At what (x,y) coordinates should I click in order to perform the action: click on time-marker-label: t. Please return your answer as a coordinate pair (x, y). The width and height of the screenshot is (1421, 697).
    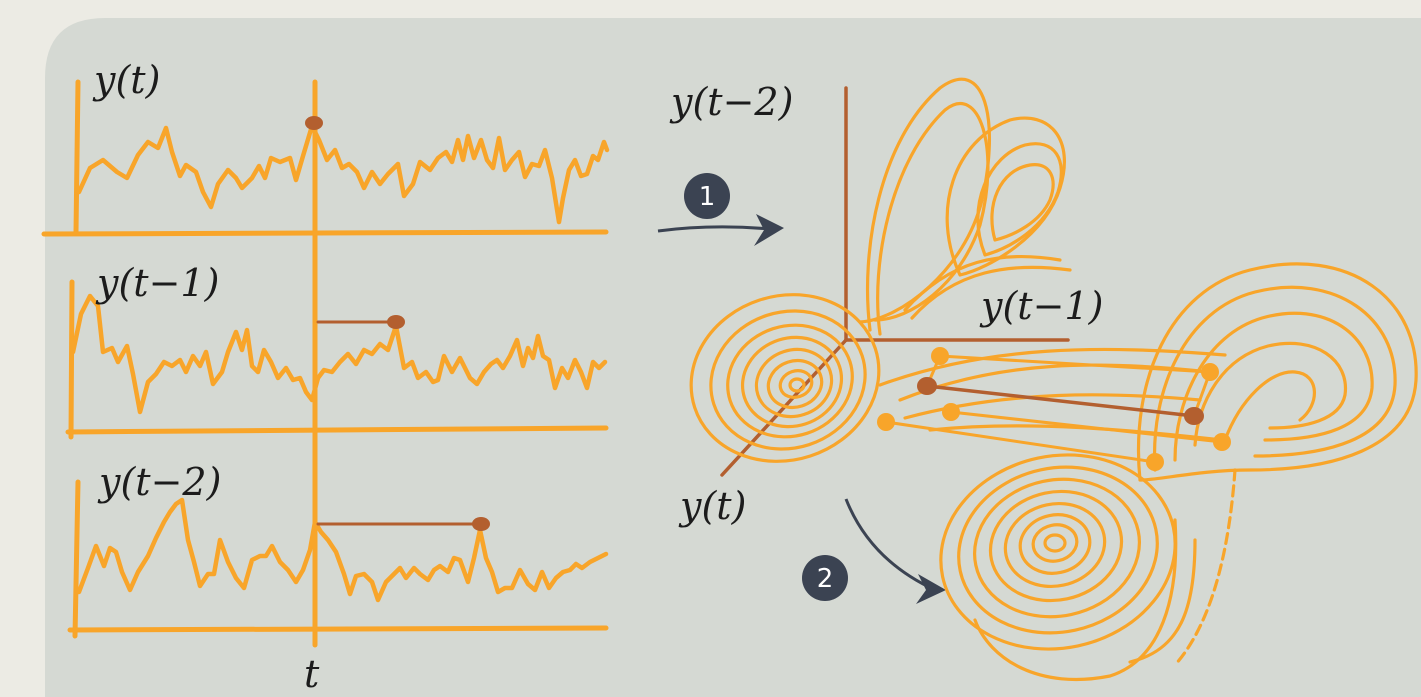
    Looking at the image, I should click on (312, 674).